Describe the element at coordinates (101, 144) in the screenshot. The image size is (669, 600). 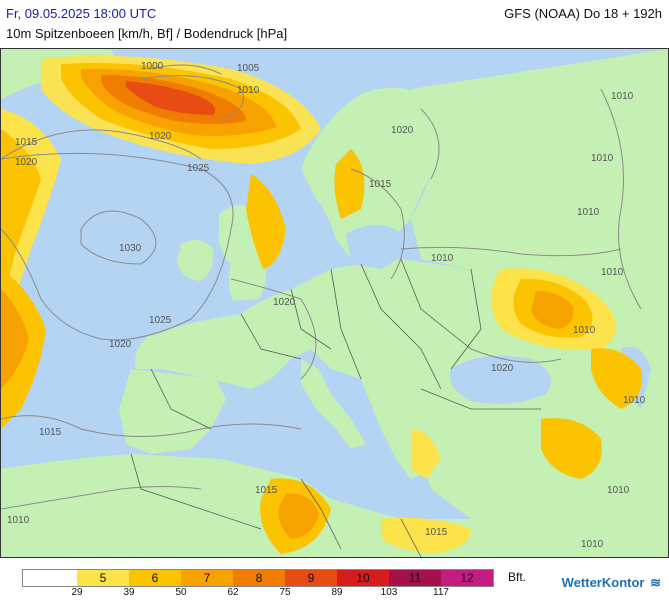
I see `isobar-1020-a` at that location.